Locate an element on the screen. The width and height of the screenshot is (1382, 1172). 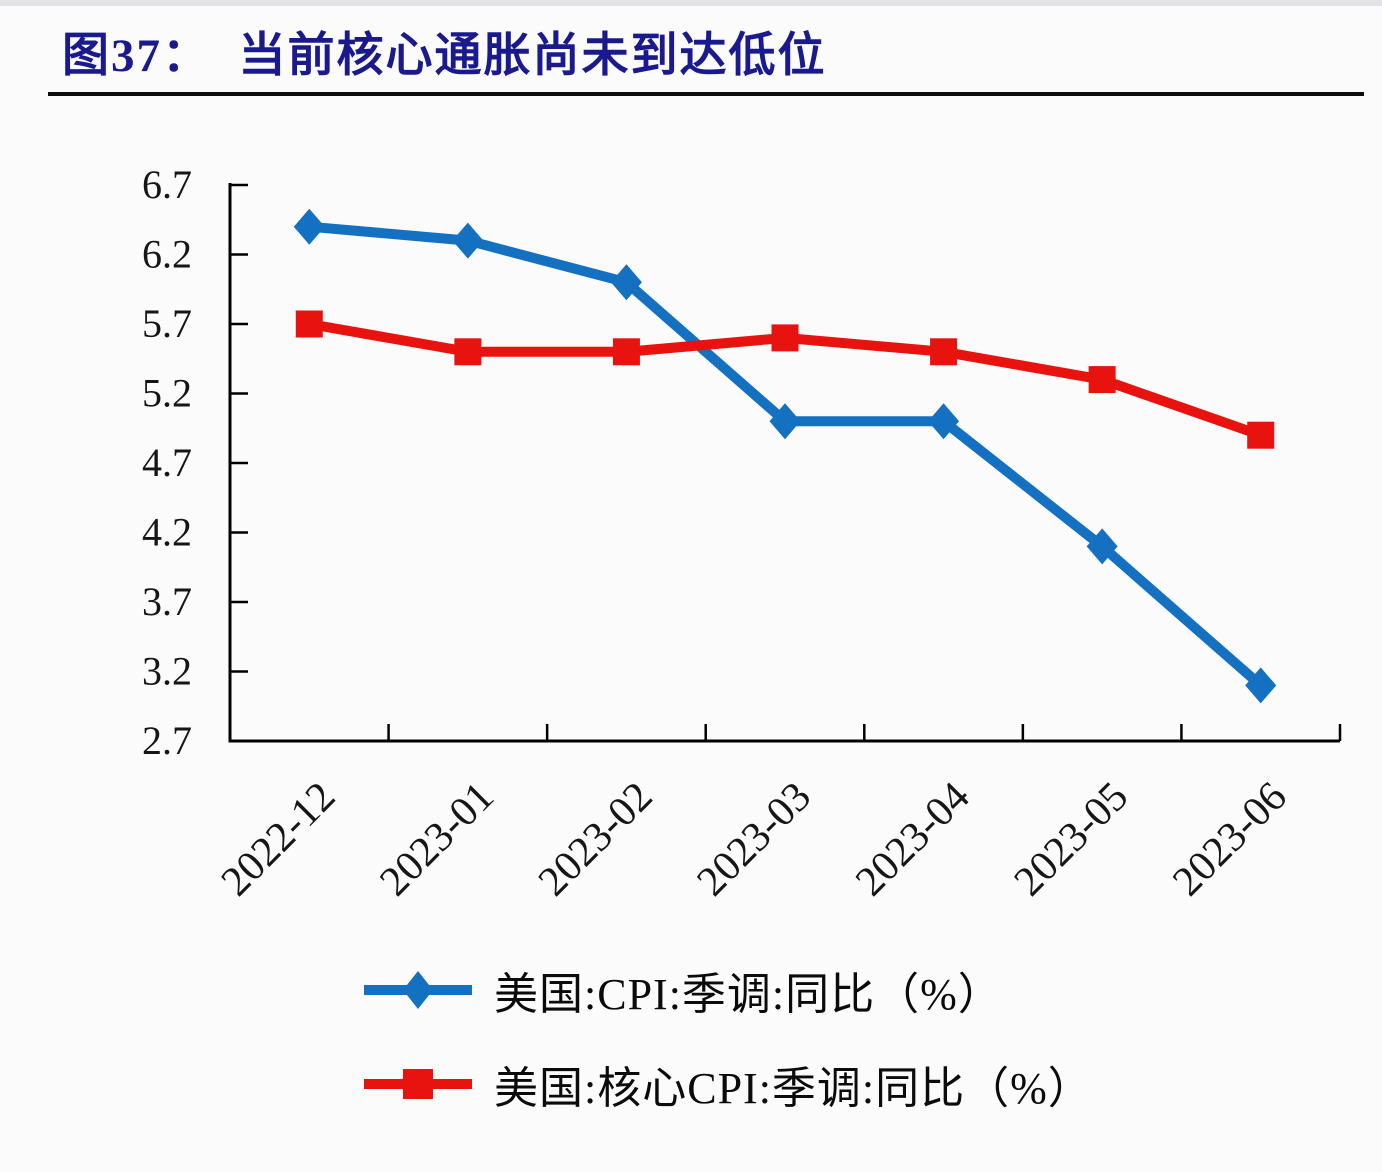
legend-marker-core-cpi-line-square is located at coordinates (418, 1084).